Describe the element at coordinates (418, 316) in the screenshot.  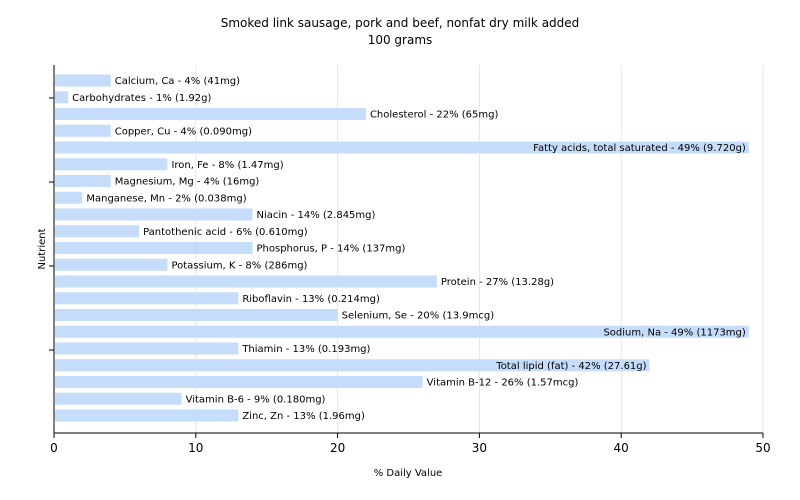
I see `bar-label: Selenium, Se - 20% (13.9mcg)` at that location.